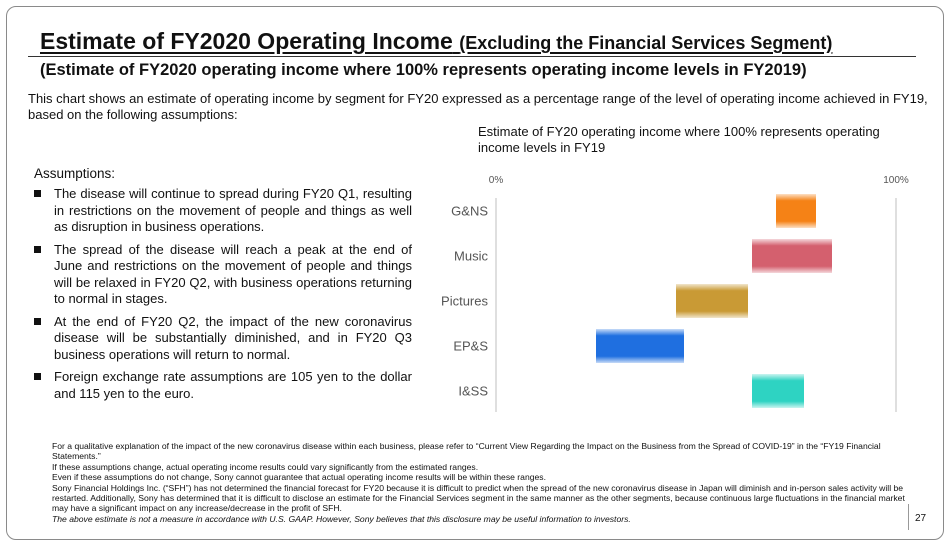 The height and width of the screenshot is (546, 952). Describe the element at coordinates (470, 346) in the screenshot. I see `category-label: EP&S` at that location.